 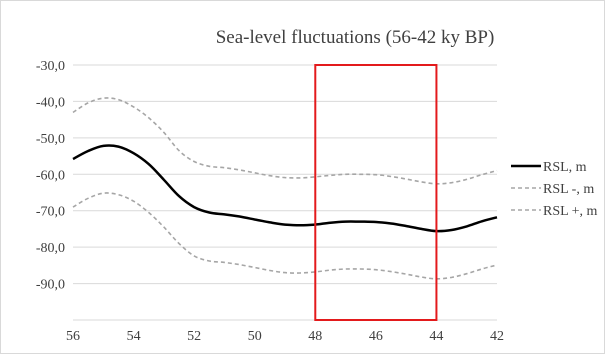 I want to click on x-tick-labels: 56 54 52 50 48 46 44 42, so click(x=285, y=336).